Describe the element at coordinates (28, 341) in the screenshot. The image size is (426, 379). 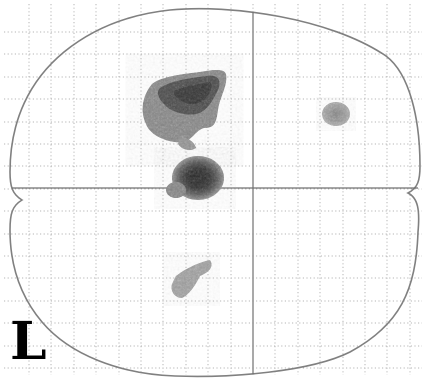
I see `orientation-label: L` at that location.